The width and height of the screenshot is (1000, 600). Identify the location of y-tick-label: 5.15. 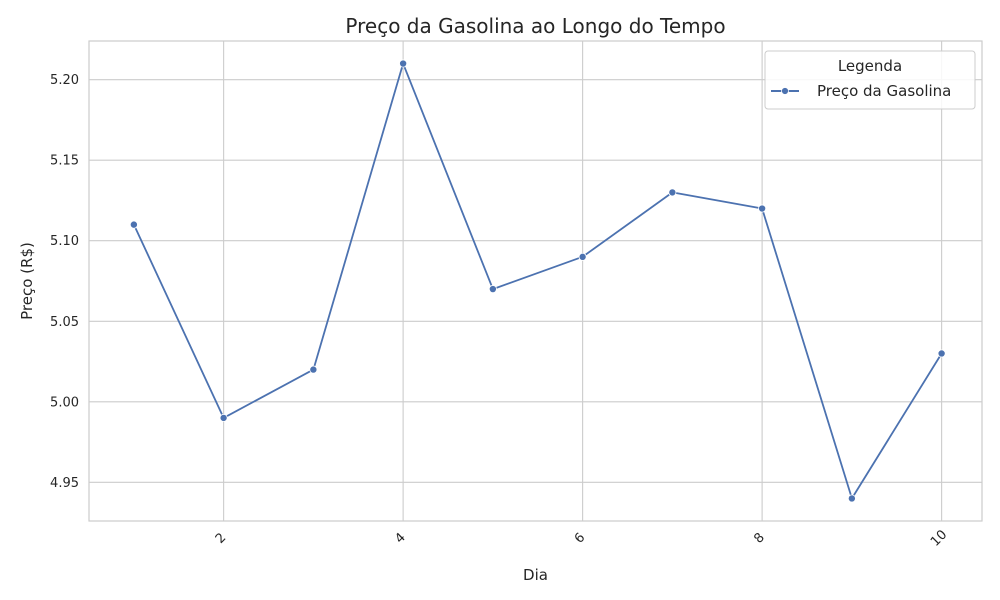
(64, 161).